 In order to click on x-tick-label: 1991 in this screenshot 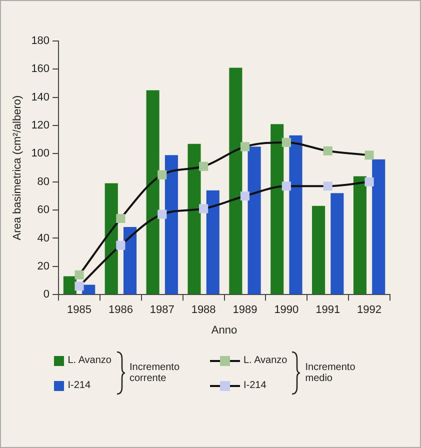, I will do `click(328, 310)`.